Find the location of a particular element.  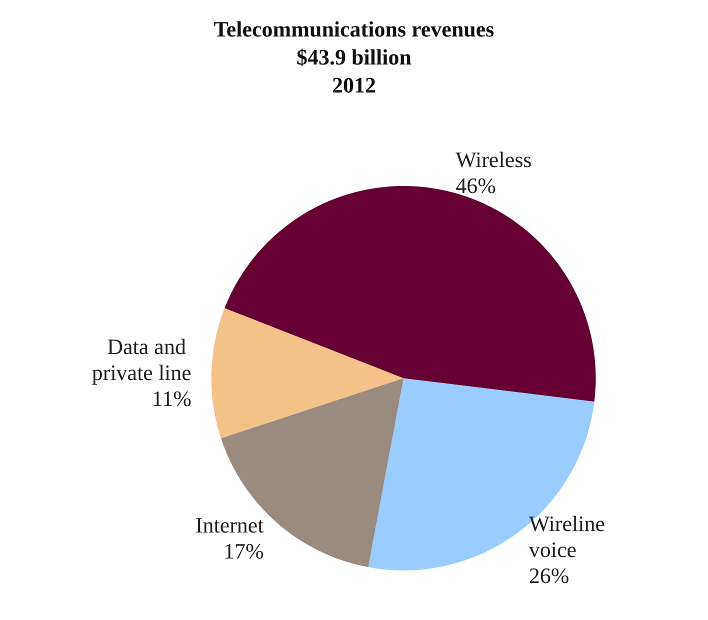

slice-label: Wireless is located at coordinates (494, 159).